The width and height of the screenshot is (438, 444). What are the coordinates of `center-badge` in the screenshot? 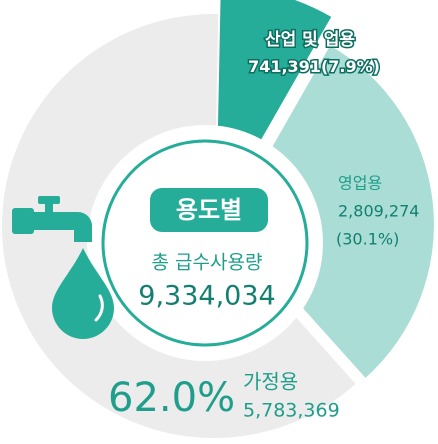 It's located at (209, 210).